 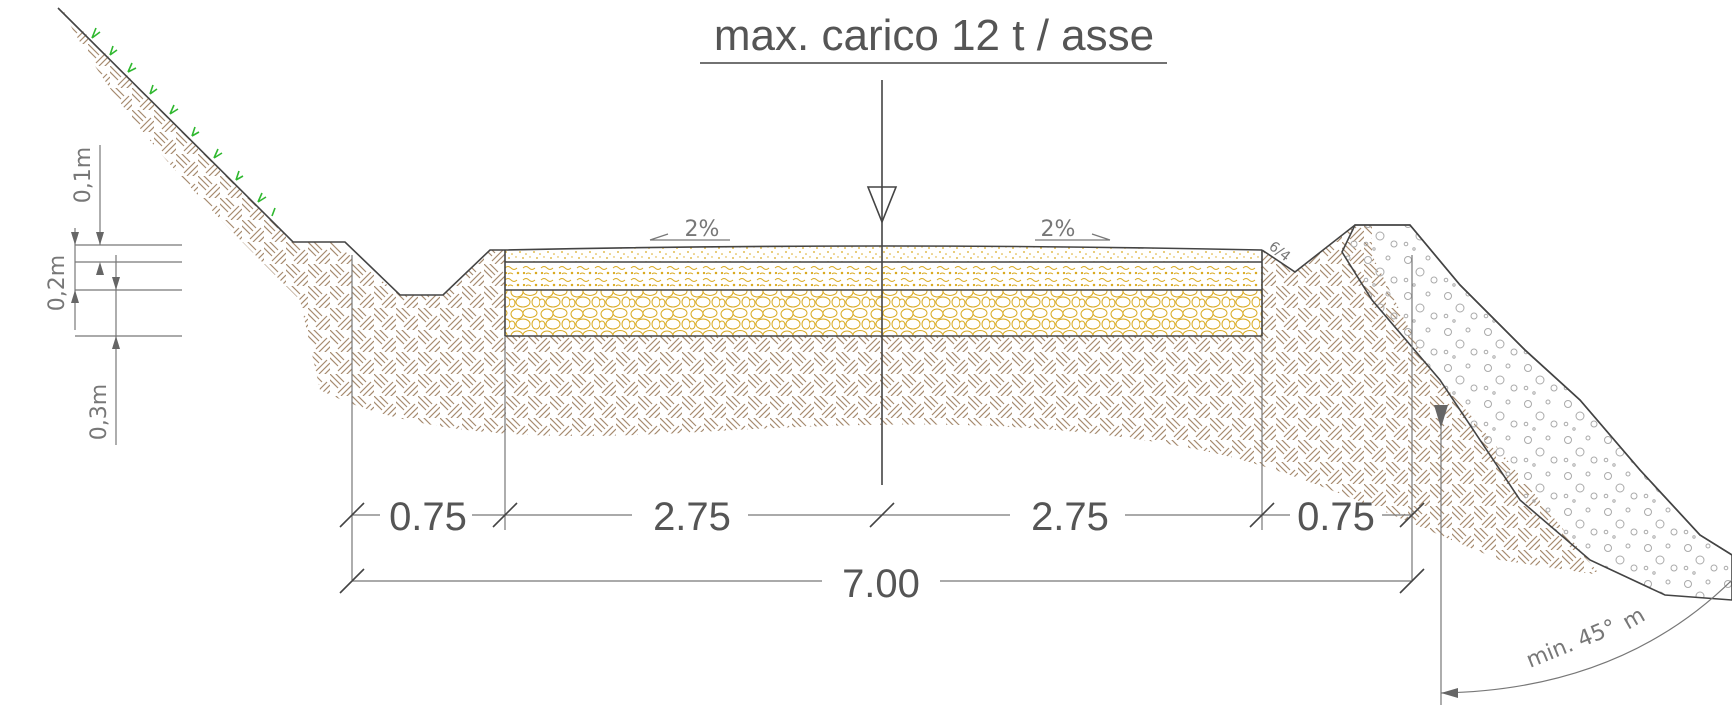 I want to click on slope-label-left: 2%, so click(x=702, y=229).